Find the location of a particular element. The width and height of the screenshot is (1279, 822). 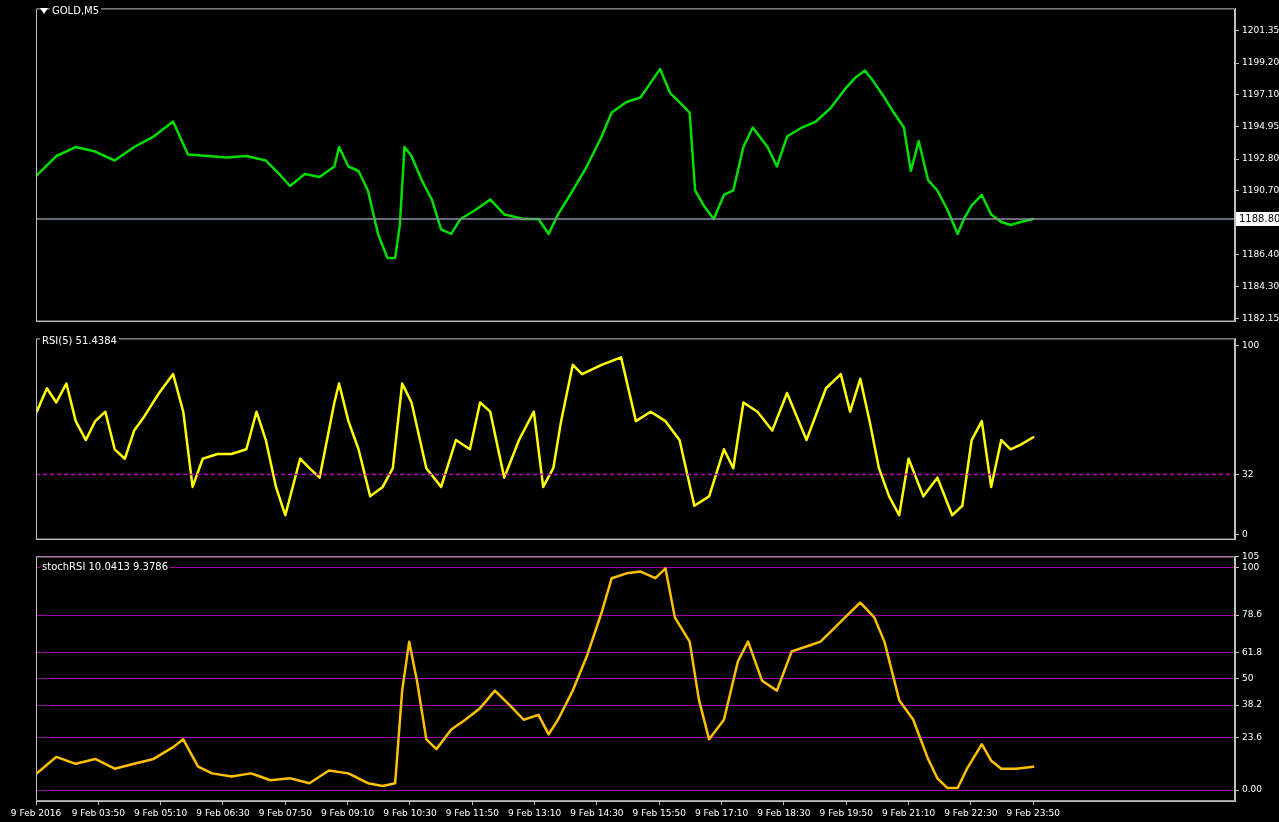

x-tick-label: 9 Feb 15:50 is located at coordinates (659, 812).